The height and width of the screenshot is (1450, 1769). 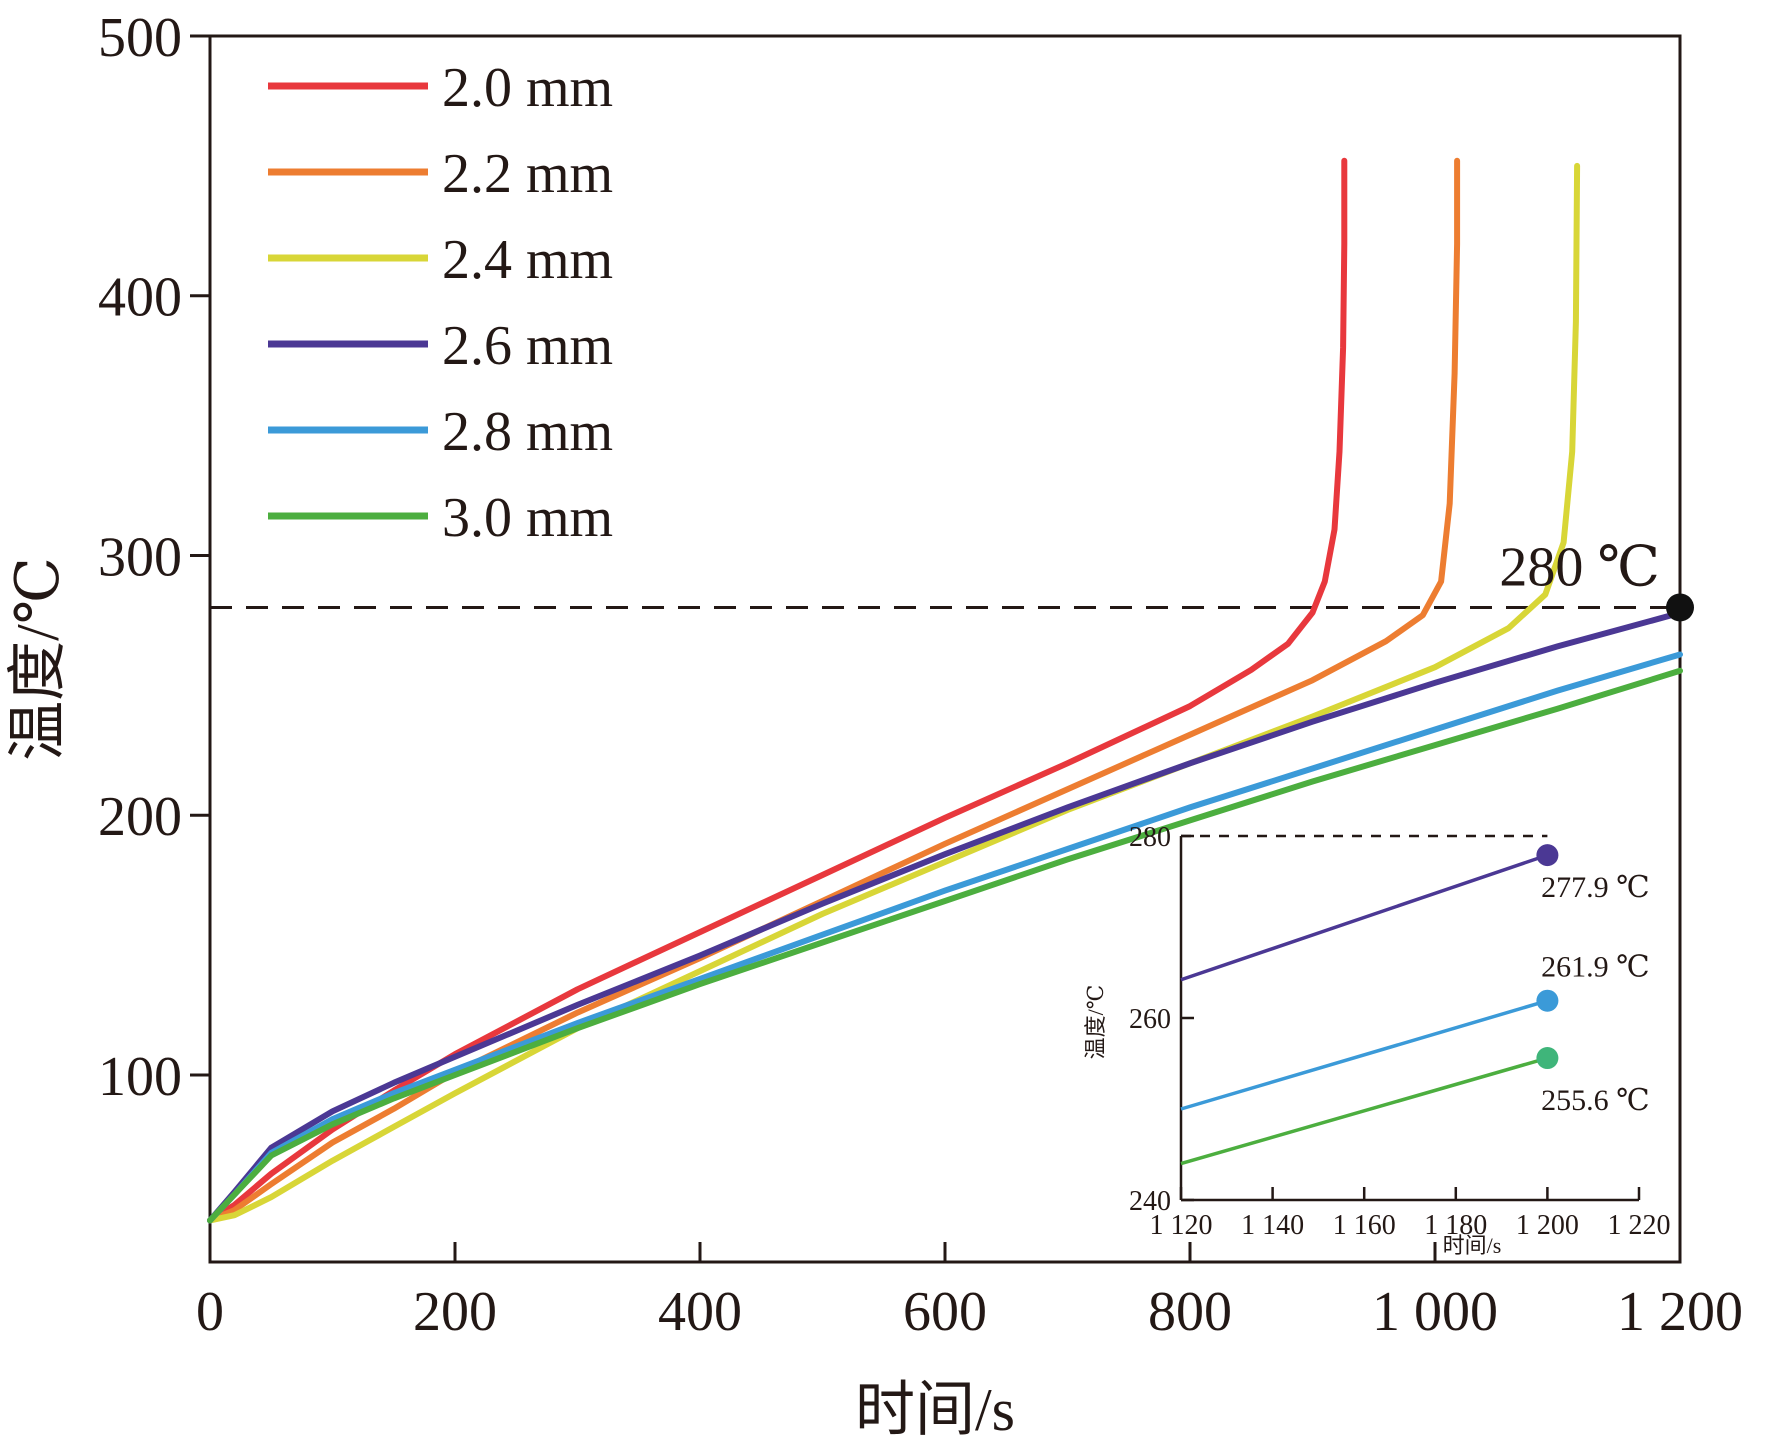 I want to click on inset-x-tick-label: 1 200, so click(x=1547, y=1225).